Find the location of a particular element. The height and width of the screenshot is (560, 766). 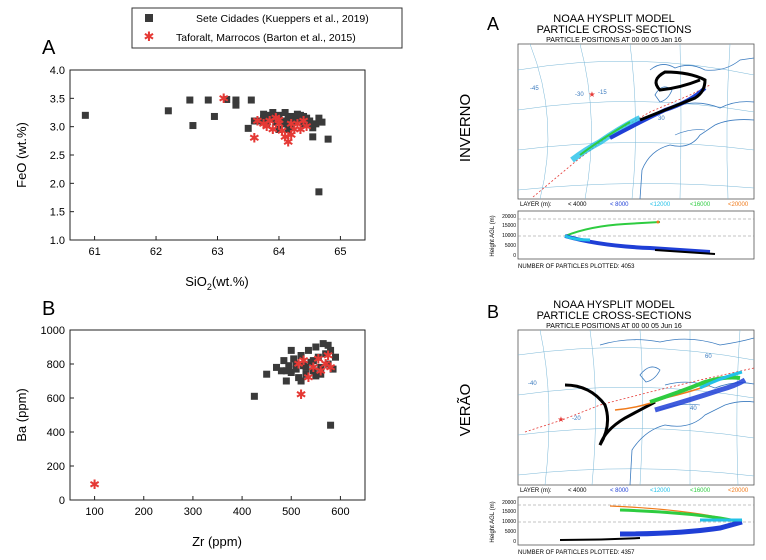

y-tick-label: 200 is located at coordinates (56, 467).